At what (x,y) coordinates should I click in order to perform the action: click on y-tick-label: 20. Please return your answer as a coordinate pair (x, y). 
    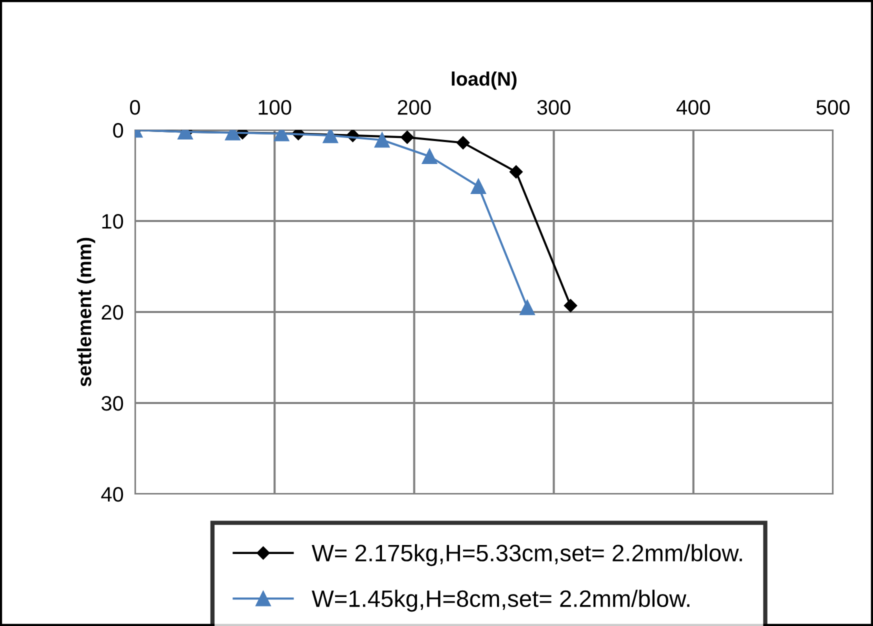
    Looking at the image, I should click on (113, 312).